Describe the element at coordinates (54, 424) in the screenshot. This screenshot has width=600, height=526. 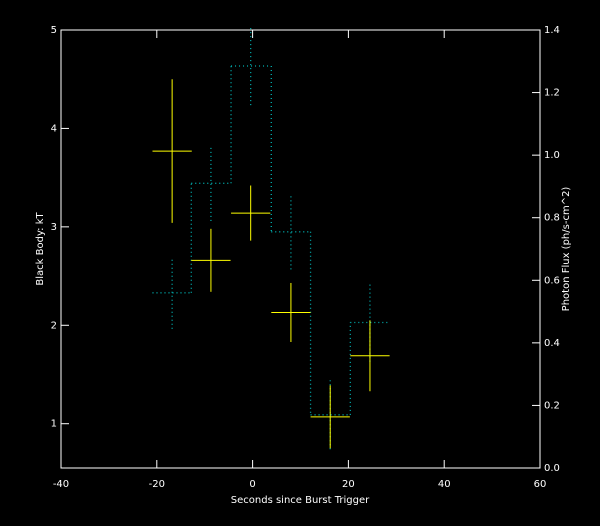
I see `y-tick-label: 1` at that location.